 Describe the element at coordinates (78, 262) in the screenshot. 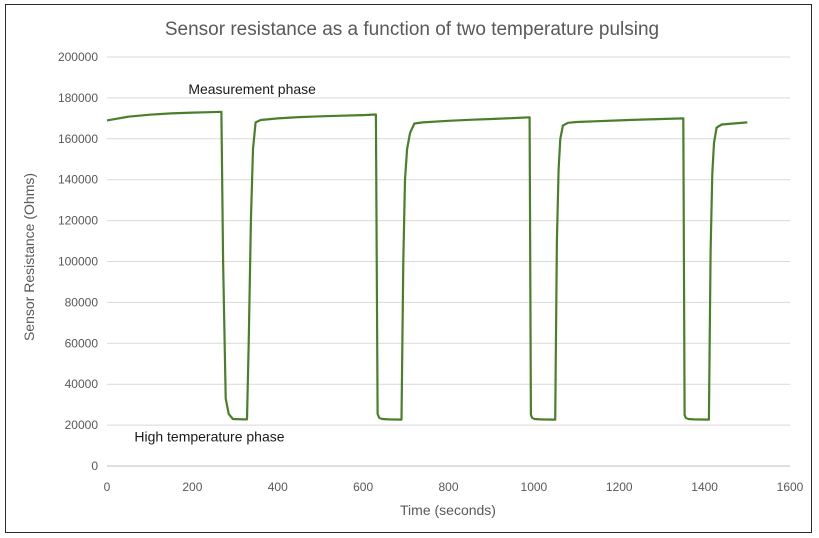

I see `y-tick-label: 100000` at that location.